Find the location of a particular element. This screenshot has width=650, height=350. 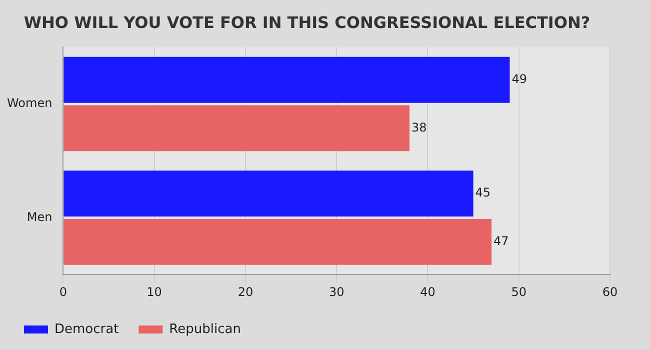

data-label: 38 is located at coordinates (419, 127).